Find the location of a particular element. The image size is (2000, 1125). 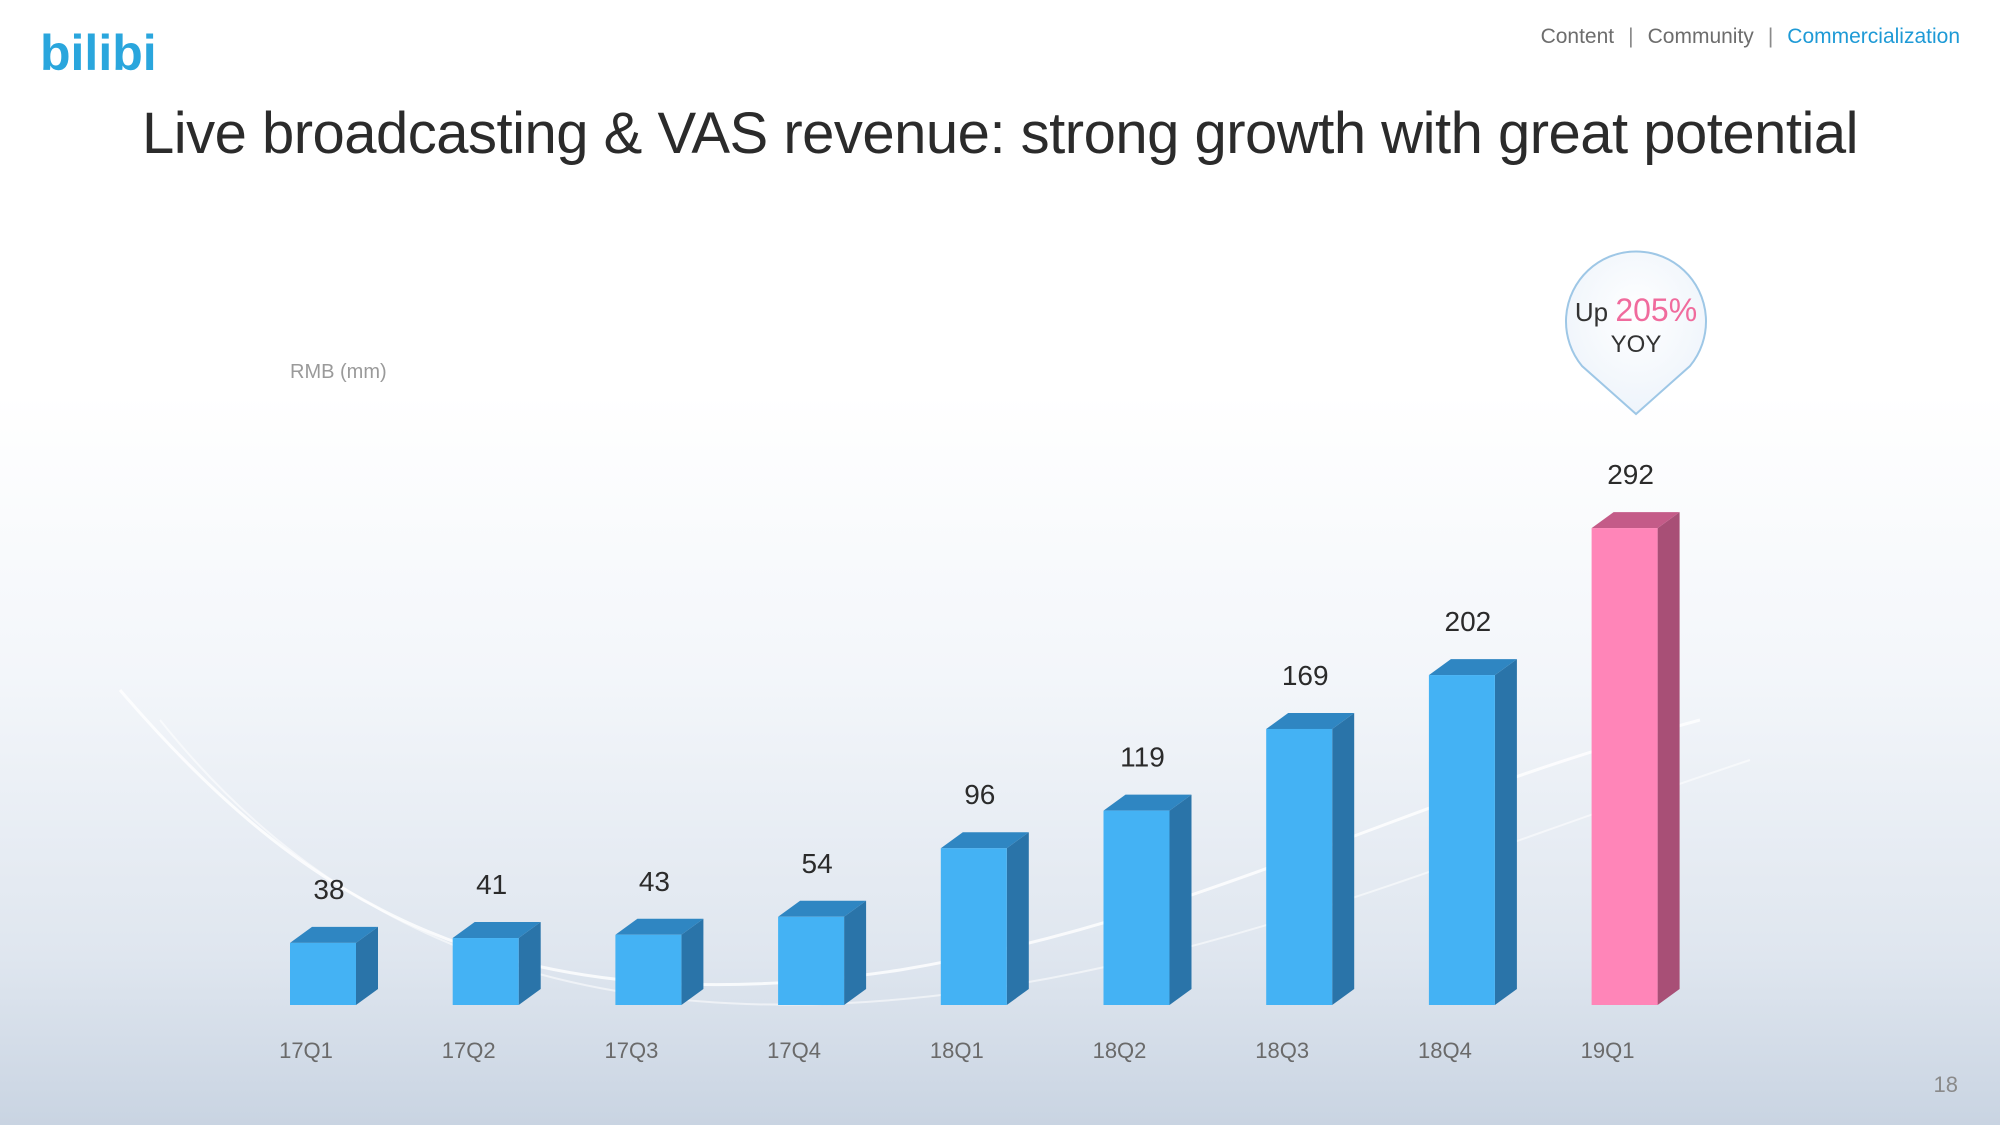

section-nav: Content | Community | Commercialization is located at coordinates (1750, 37).